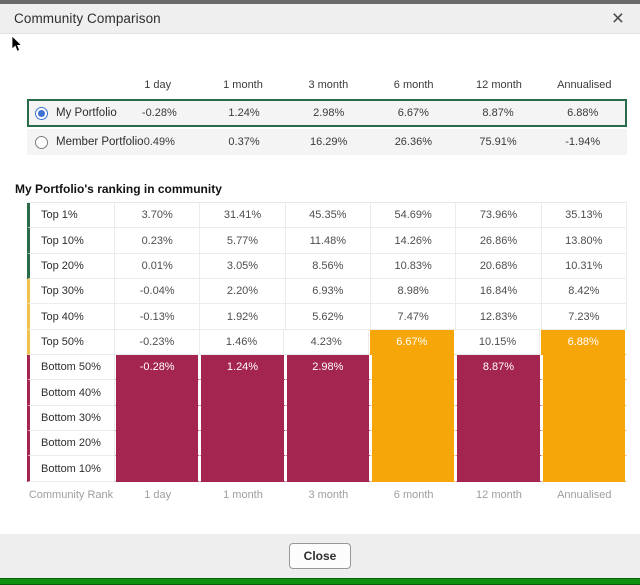 The image size is (640, 585). What do you see at coordinates (328, 368) in the screenshot?
I see `rank-cell: 2.98%` at bounding box center [328, 368].